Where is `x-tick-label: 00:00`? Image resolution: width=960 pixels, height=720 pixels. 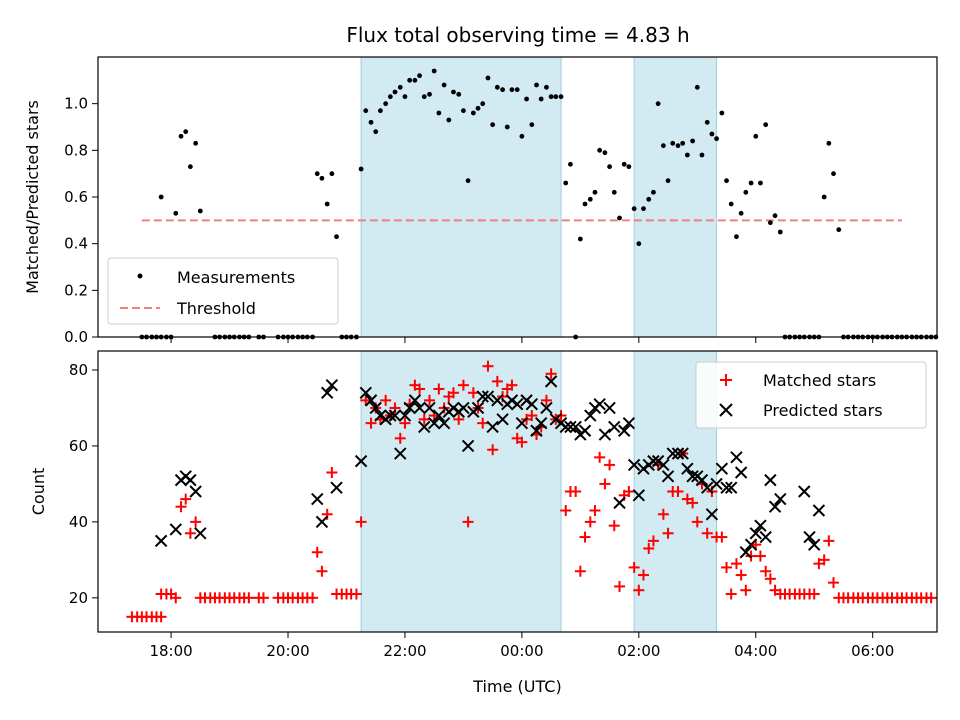 x-tick-label: 00:00 is located at coordinates (521, 651).